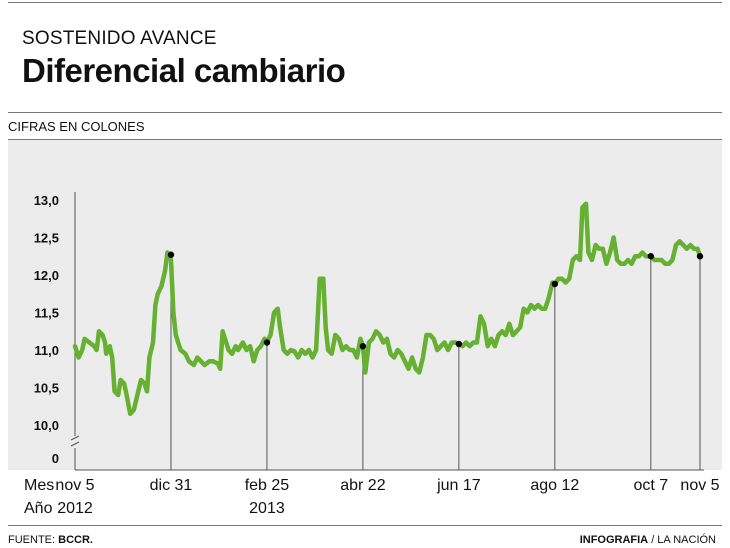 Image resolution: width=730 pixels, height=548 pixels. Describe the element at coordinates (75, 540) in the screenshot. I see `source-value: BCCR.` at that location.